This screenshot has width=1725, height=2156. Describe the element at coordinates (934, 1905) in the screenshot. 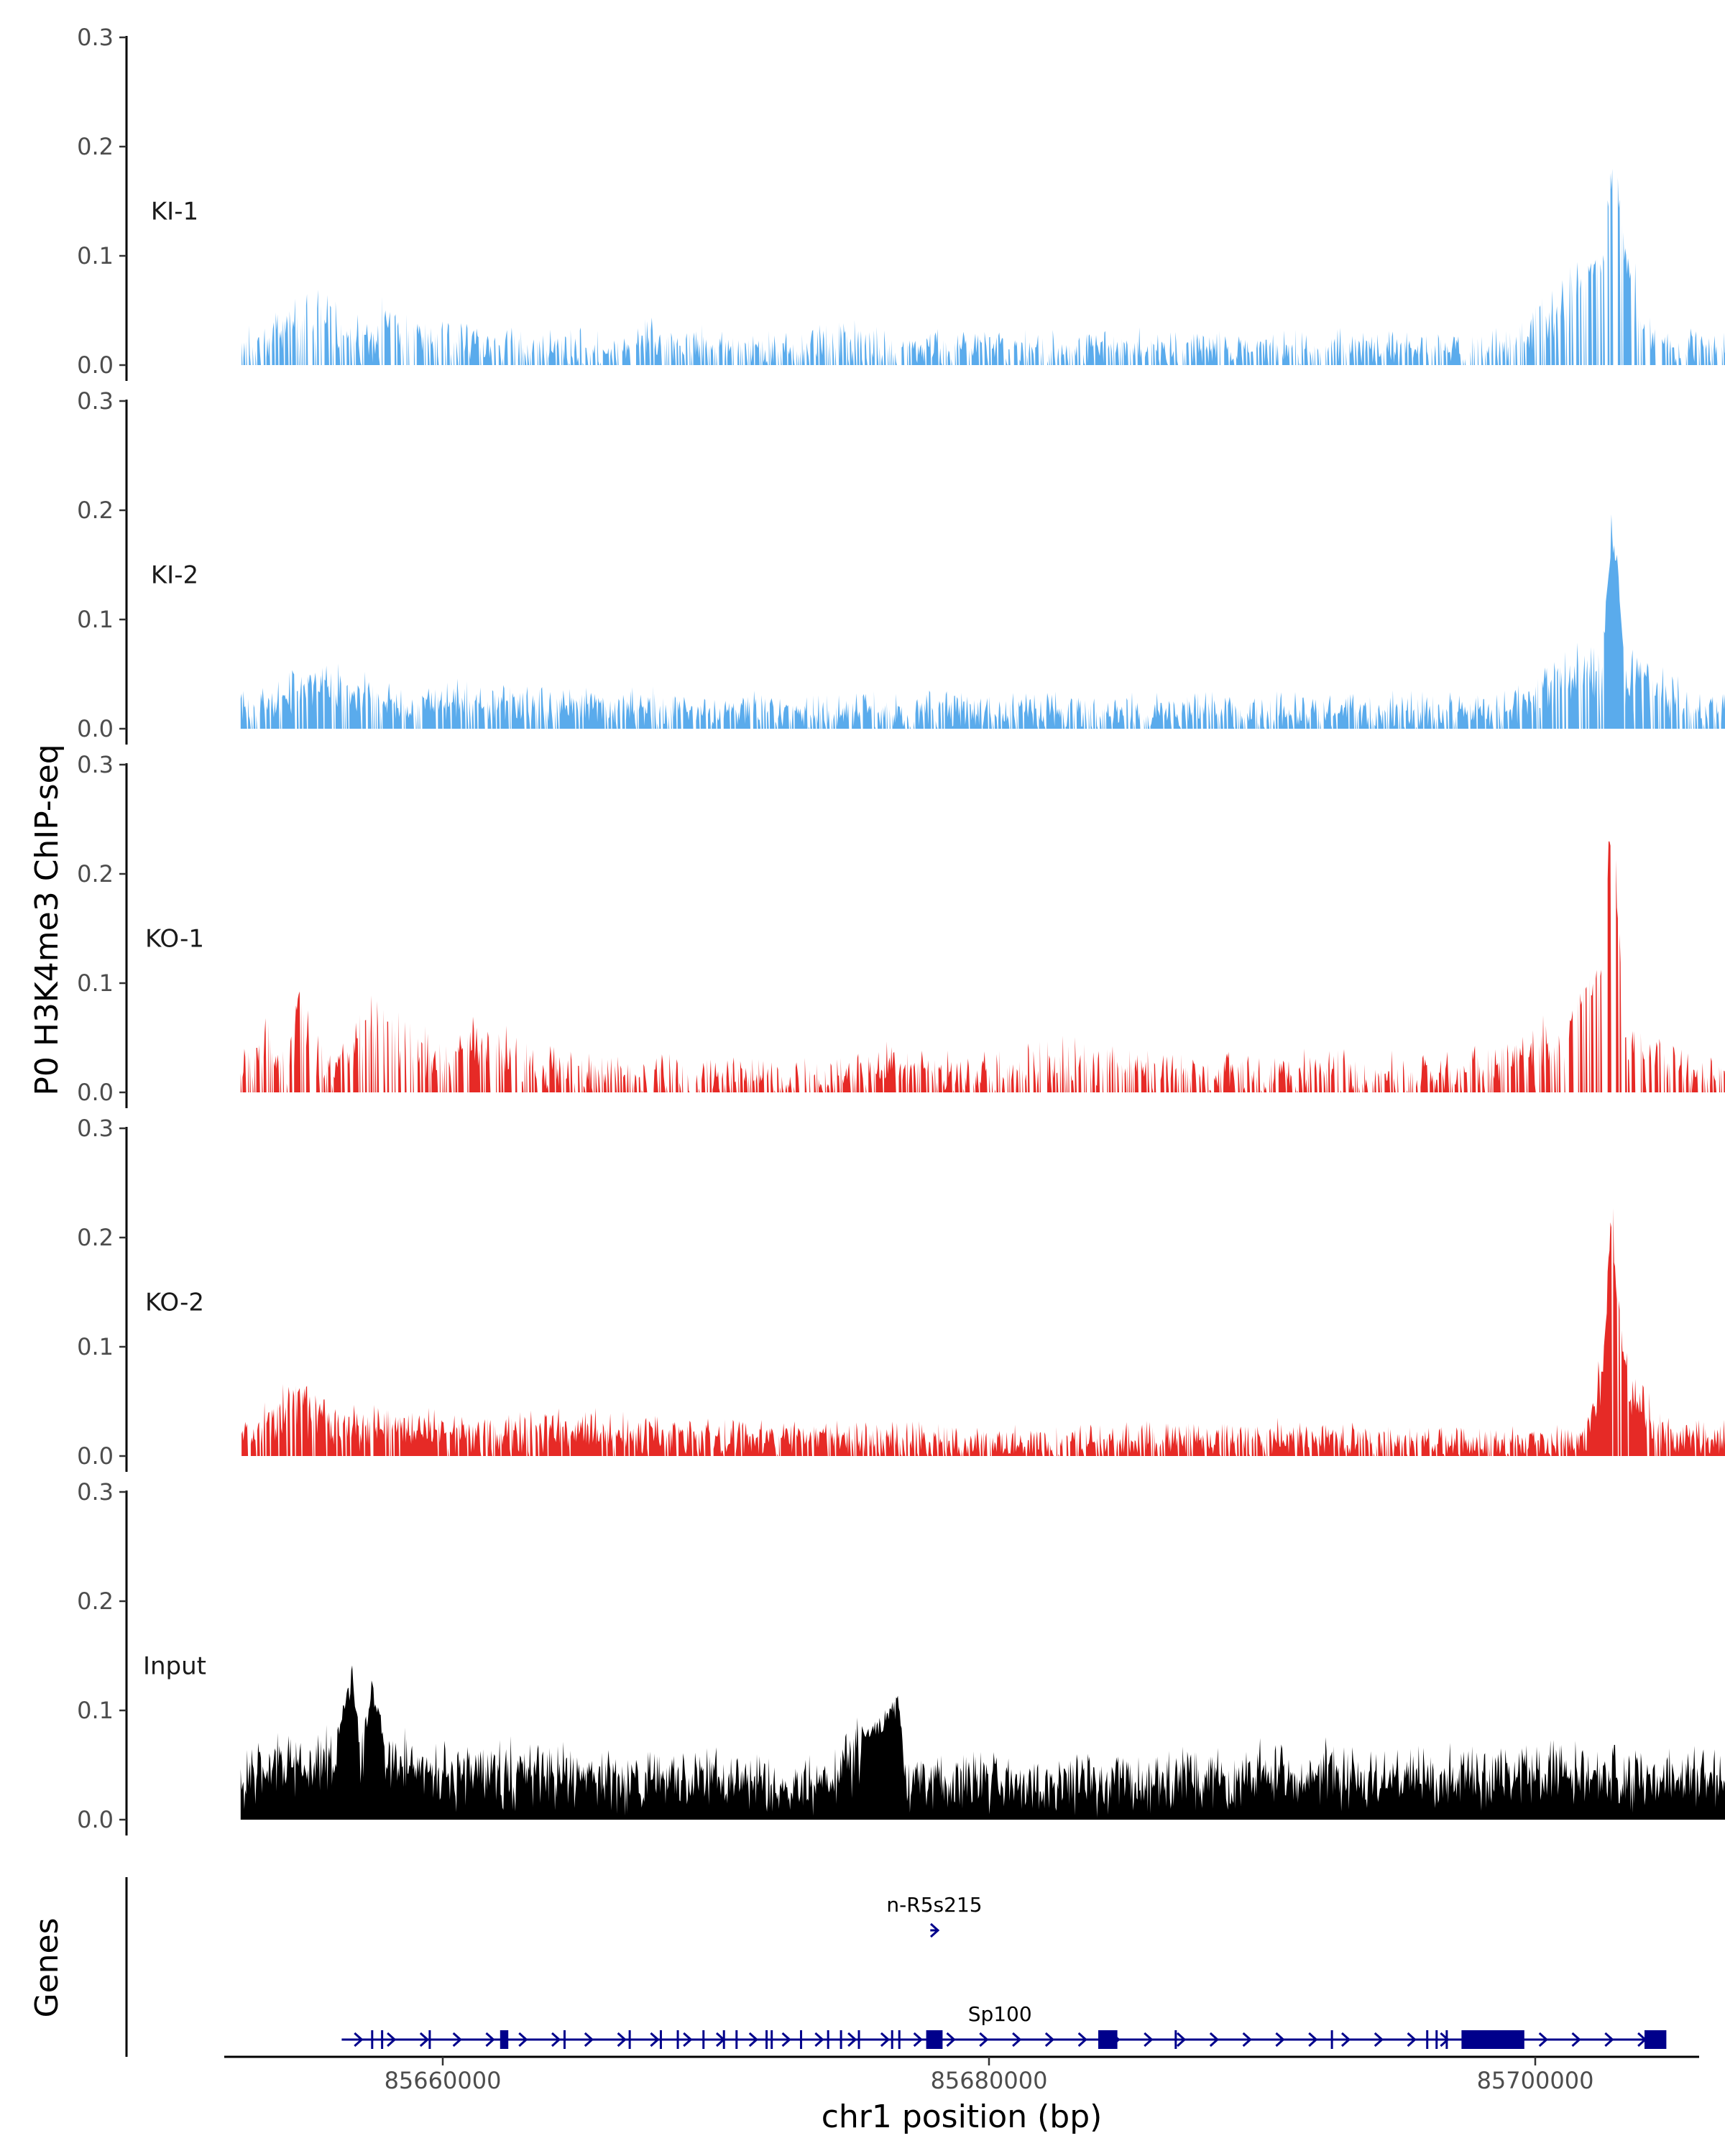

I see `gene-label: n-R5s215` at that location.